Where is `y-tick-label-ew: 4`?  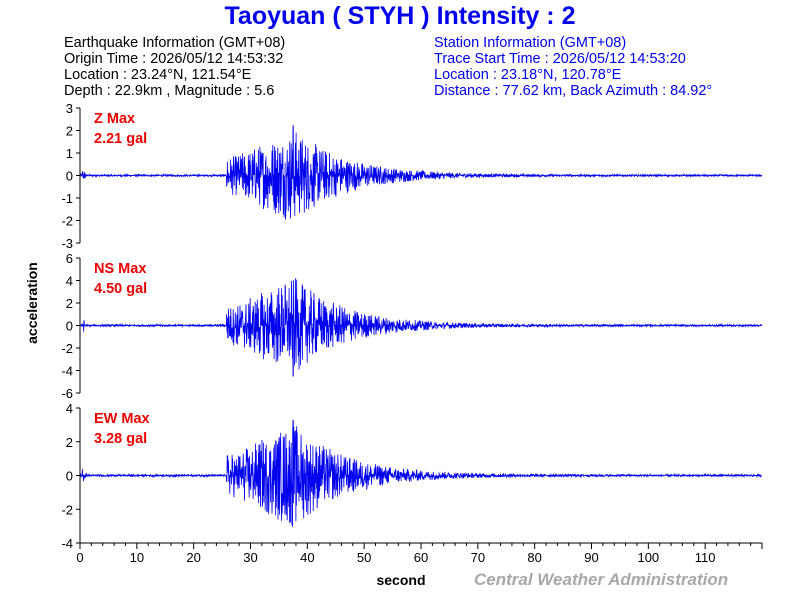
y-tick-label-ew: 4 is located at coordinates (69, 408).